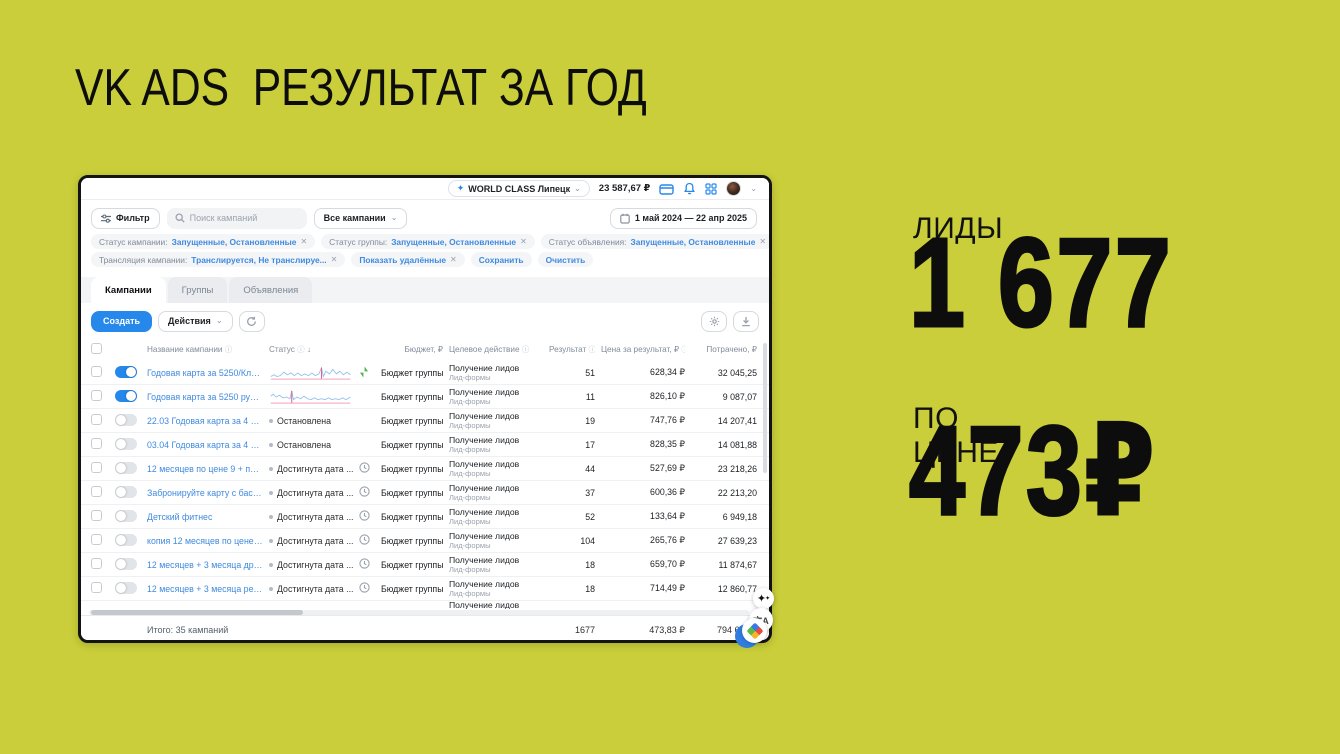 This screenshot has height=754, width=1340. What do you see at coordinates (763, 598) in the screenshot?
I see `sparkle-cursor-icon: ✦ ✦` at bounding box center [763, 598].